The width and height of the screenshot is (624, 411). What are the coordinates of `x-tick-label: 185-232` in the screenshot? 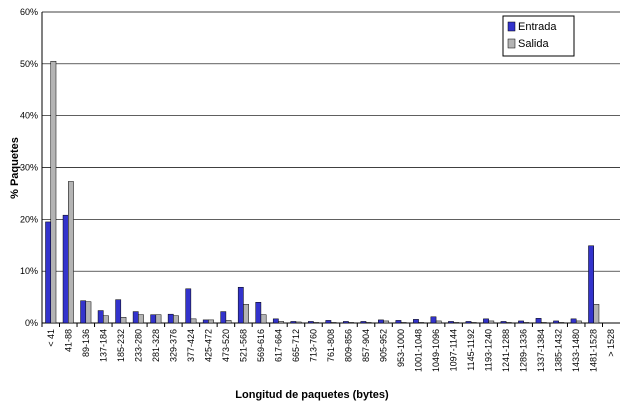 It's located at (121, 345).